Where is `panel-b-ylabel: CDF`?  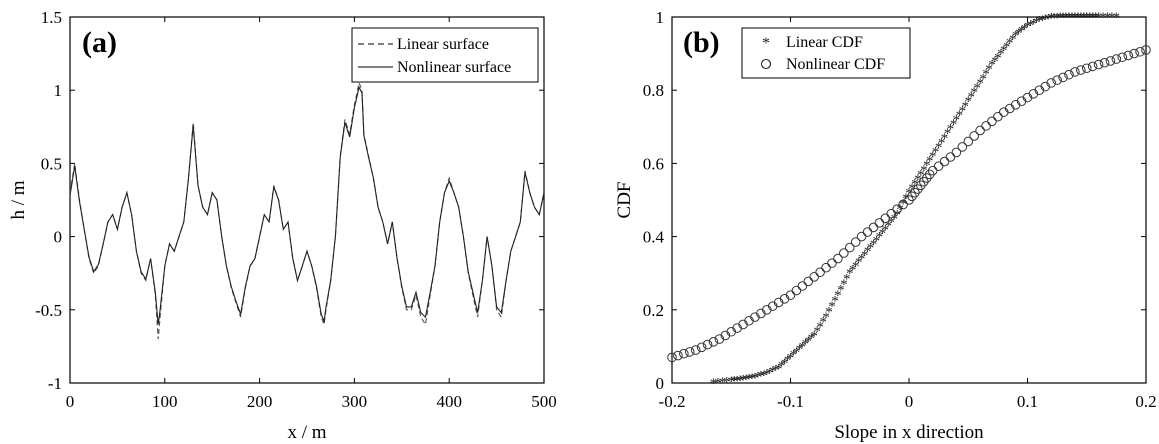 panel-b-ylabel: CDF is located at coordinates (624, 200).